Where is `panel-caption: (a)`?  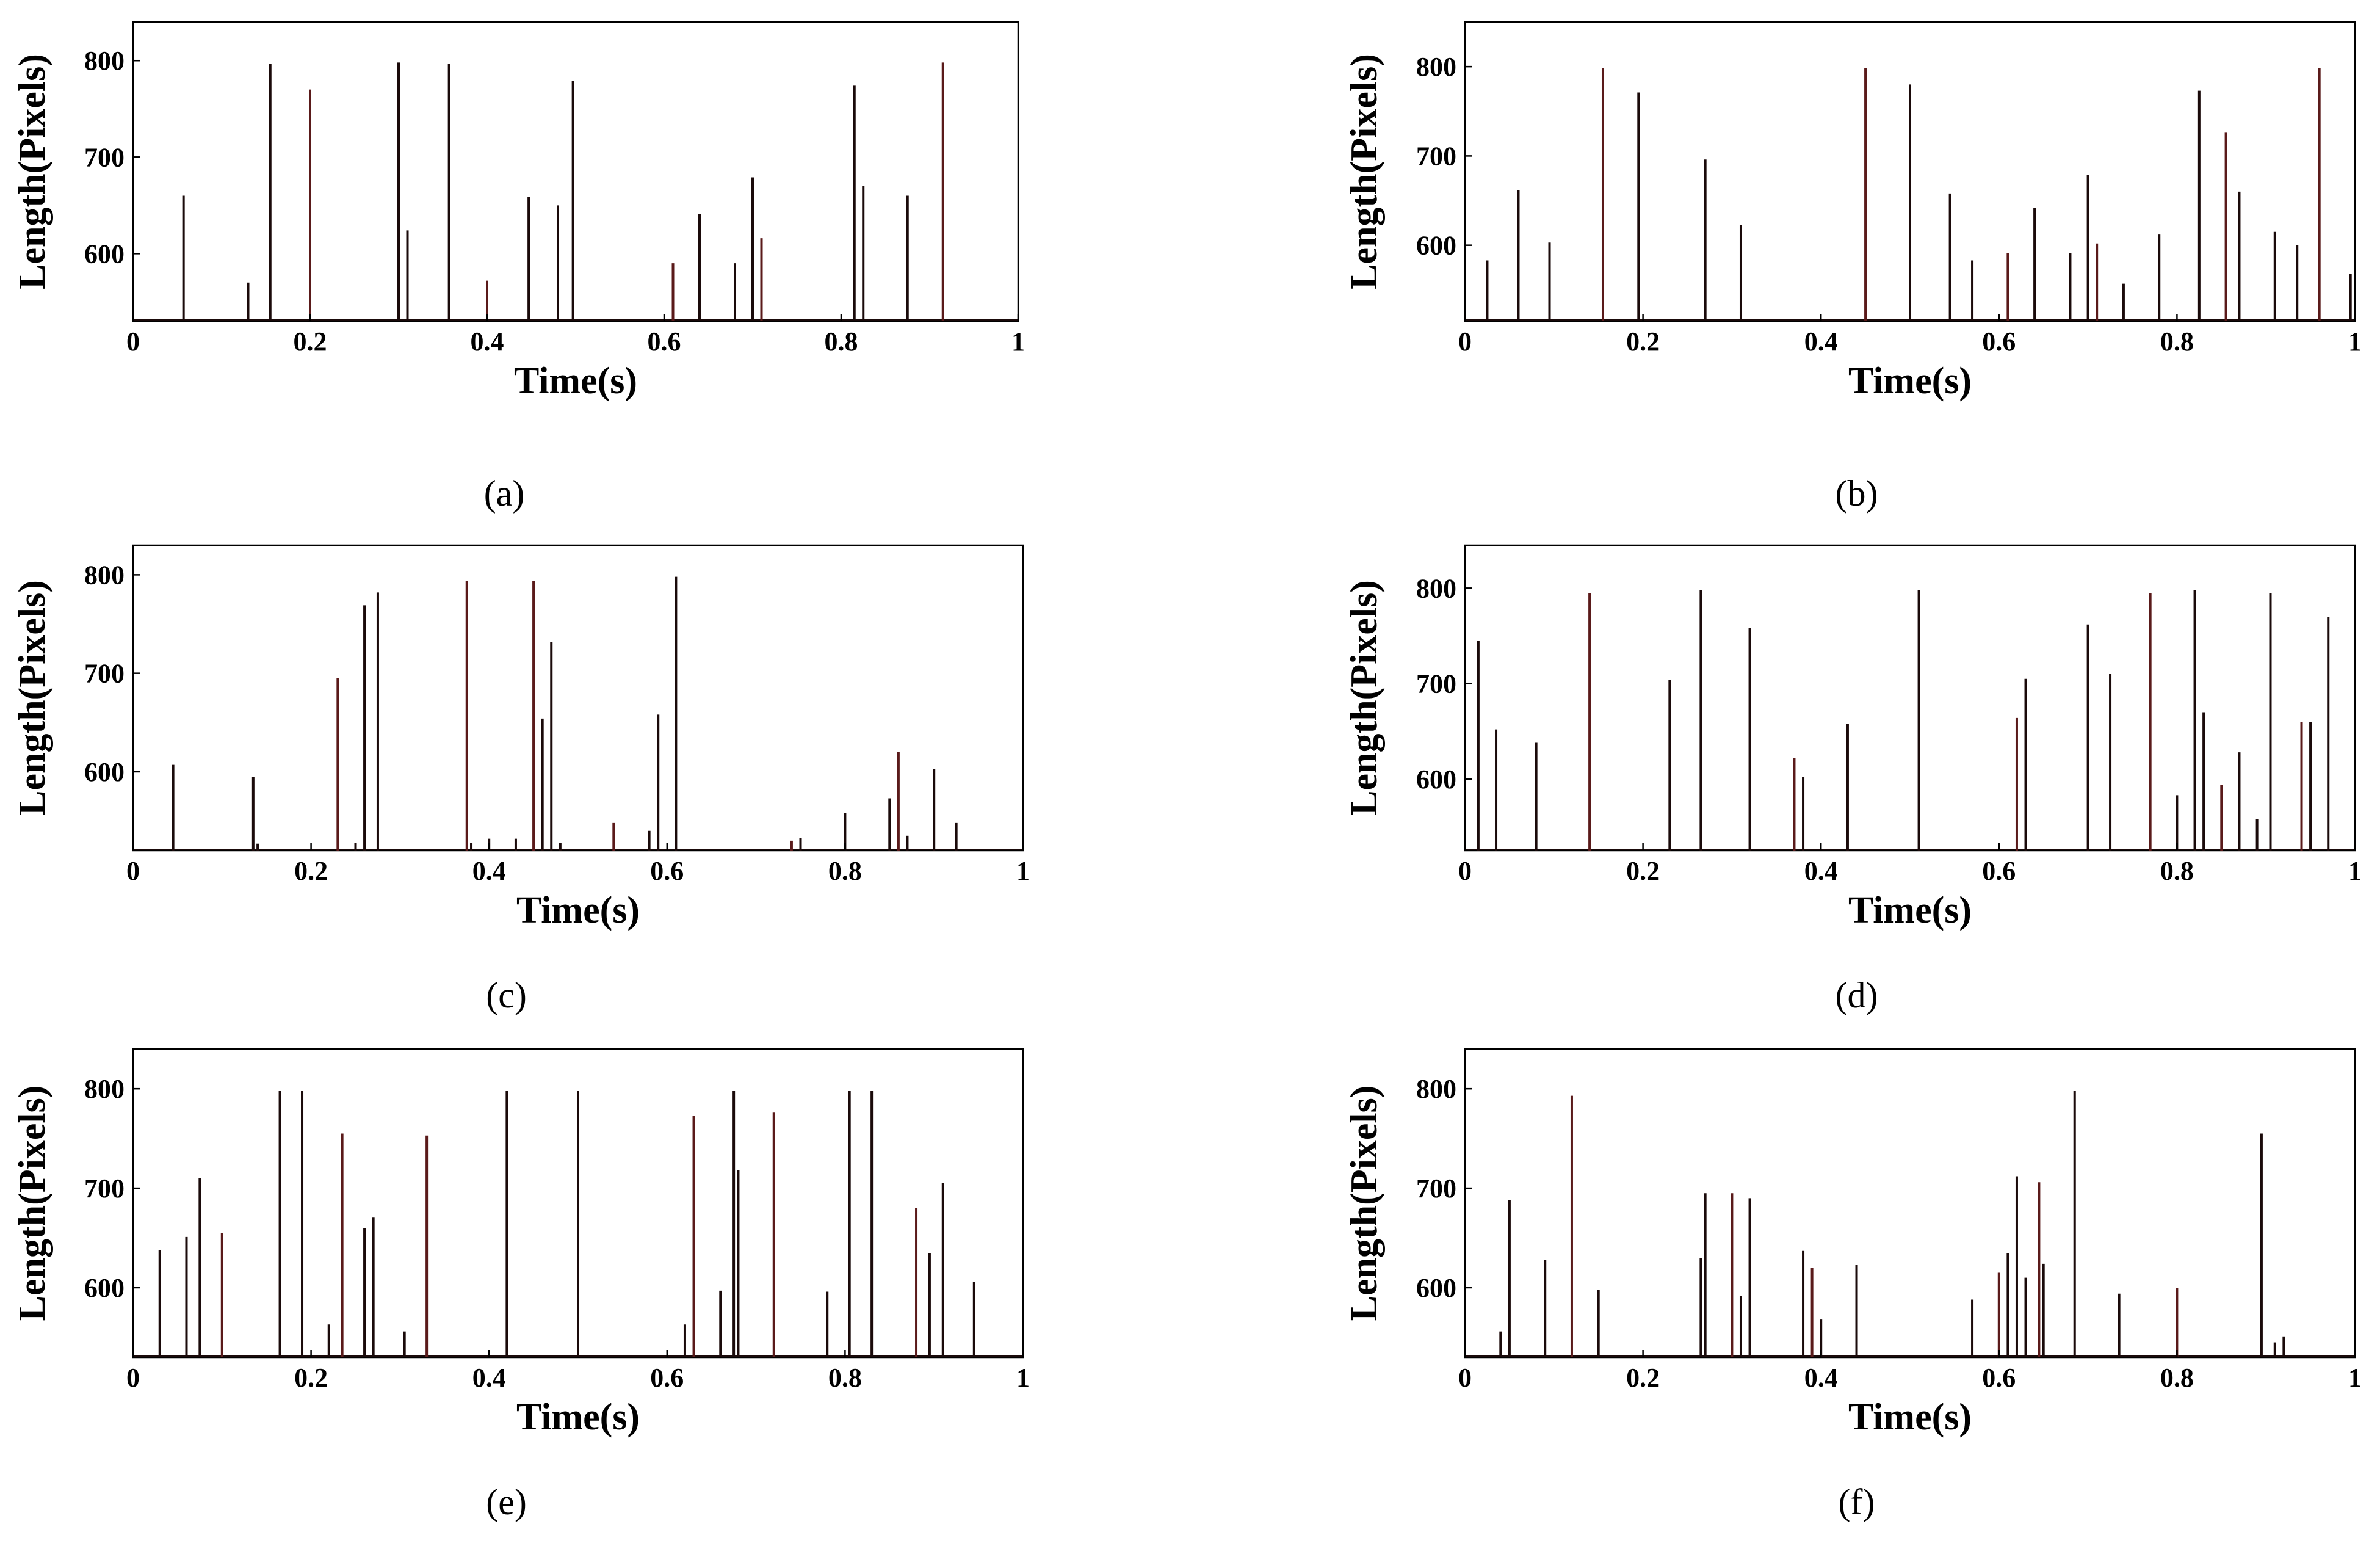
panel-caption: (a) is located at coordinates (505, 493).